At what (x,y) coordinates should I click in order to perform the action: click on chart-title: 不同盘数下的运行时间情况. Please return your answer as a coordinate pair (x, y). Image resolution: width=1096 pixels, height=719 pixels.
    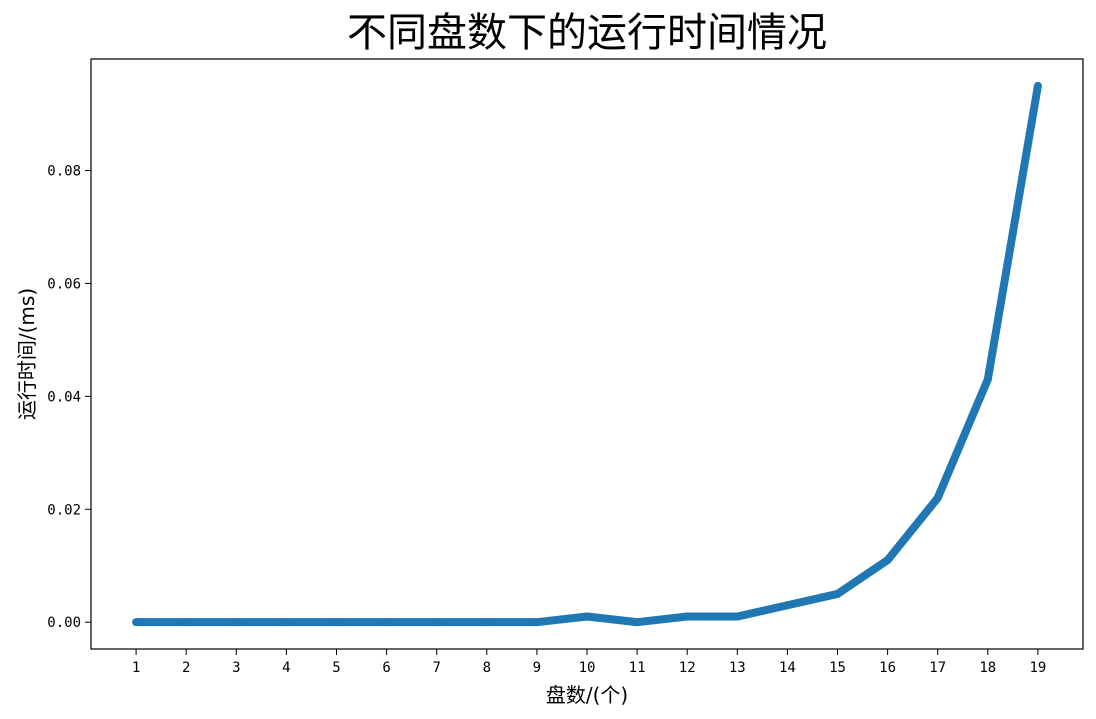
    Looking at the image, I should click on (587, 33).